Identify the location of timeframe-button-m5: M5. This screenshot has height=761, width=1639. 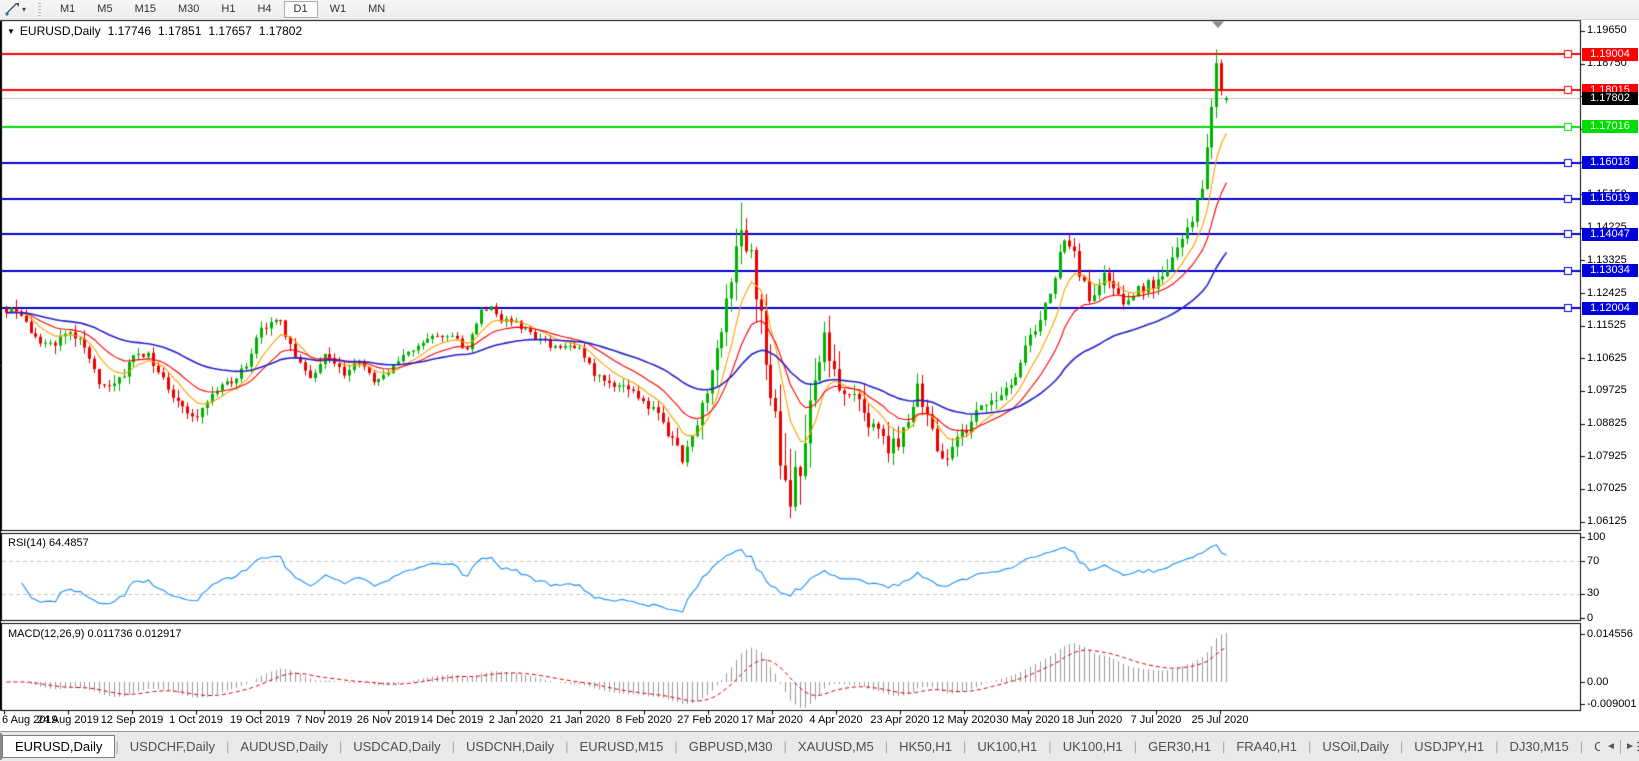
(105, 9).